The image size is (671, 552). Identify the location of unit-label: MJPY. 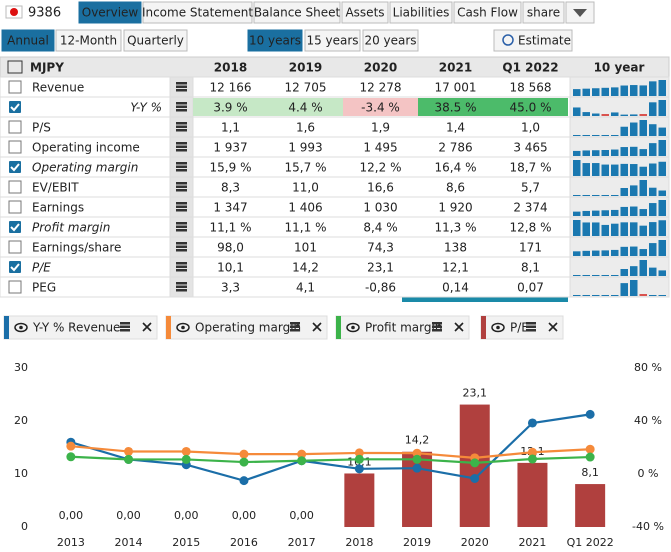
(47, 68).